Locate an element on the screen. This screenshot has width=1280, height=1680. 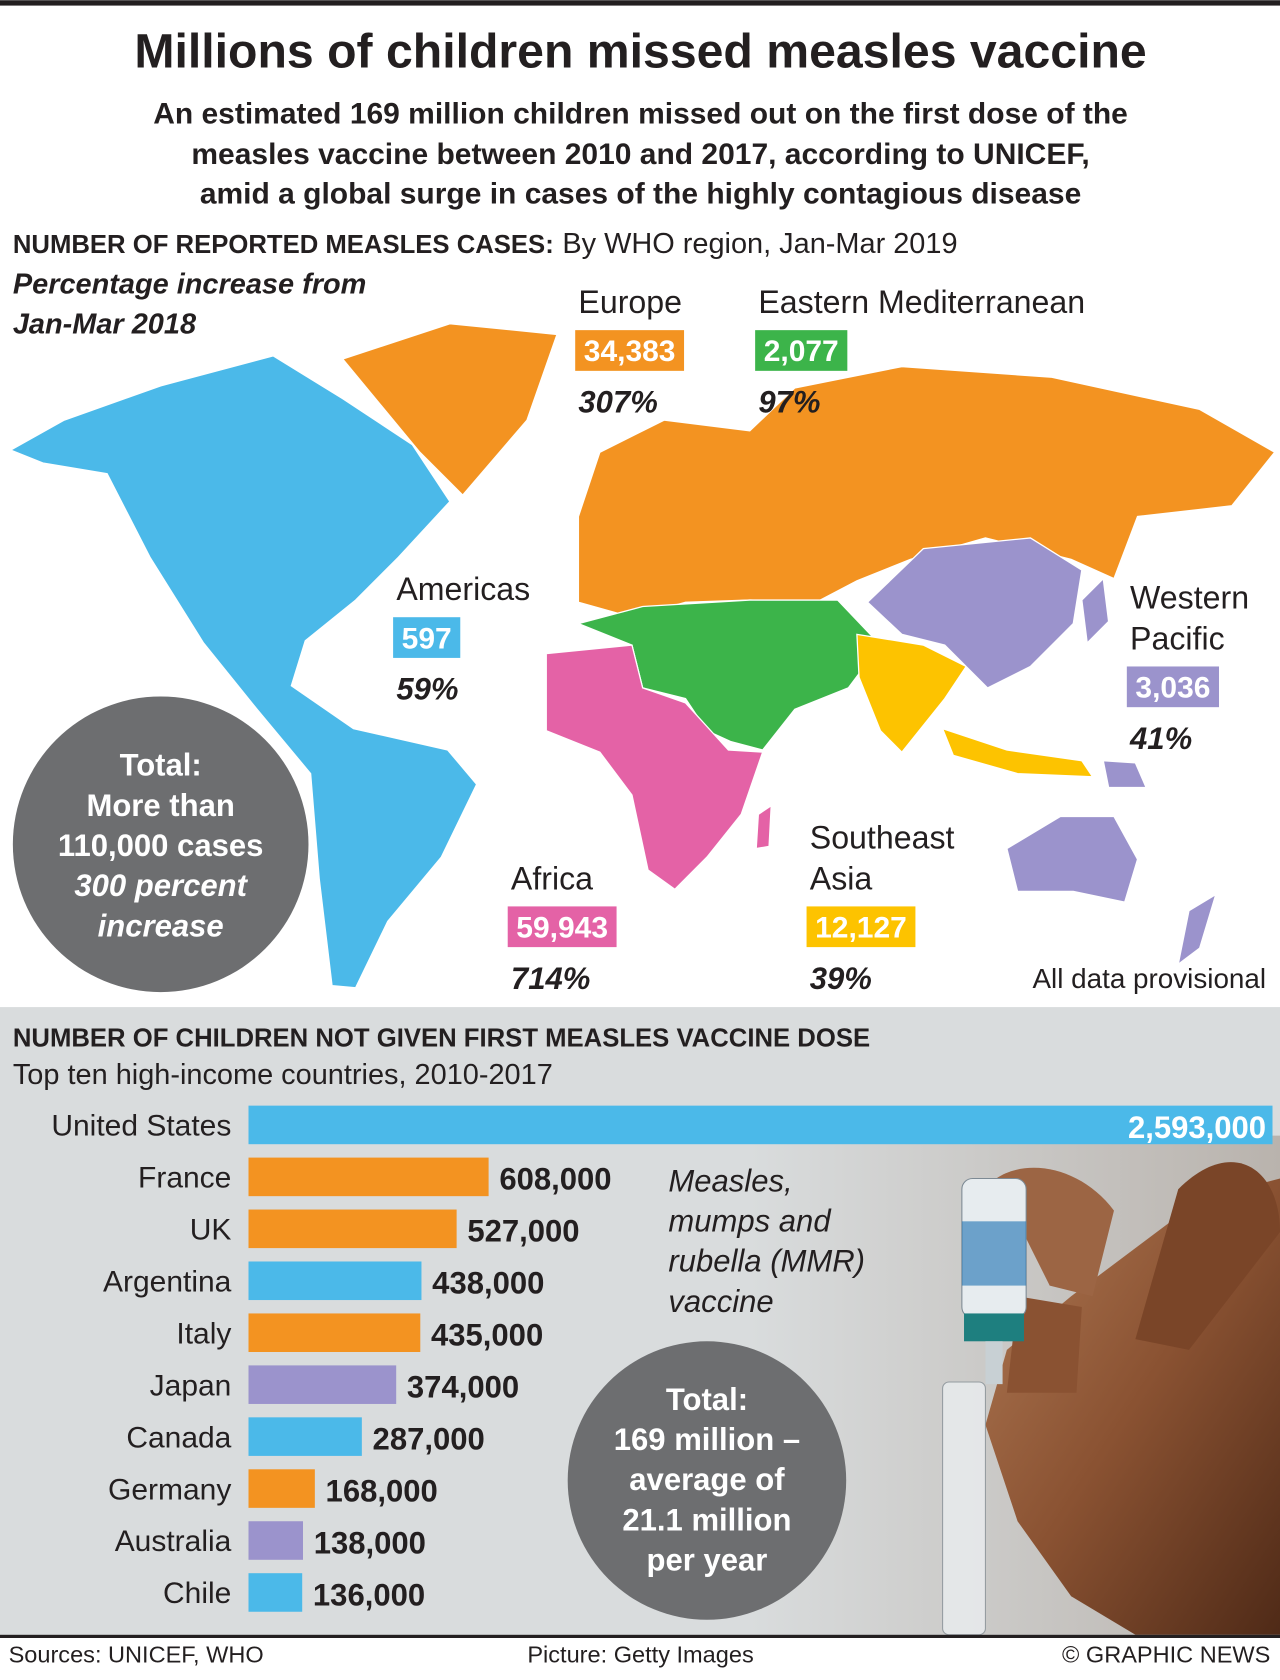
footer-rule is located at coordinates (640, 1636).